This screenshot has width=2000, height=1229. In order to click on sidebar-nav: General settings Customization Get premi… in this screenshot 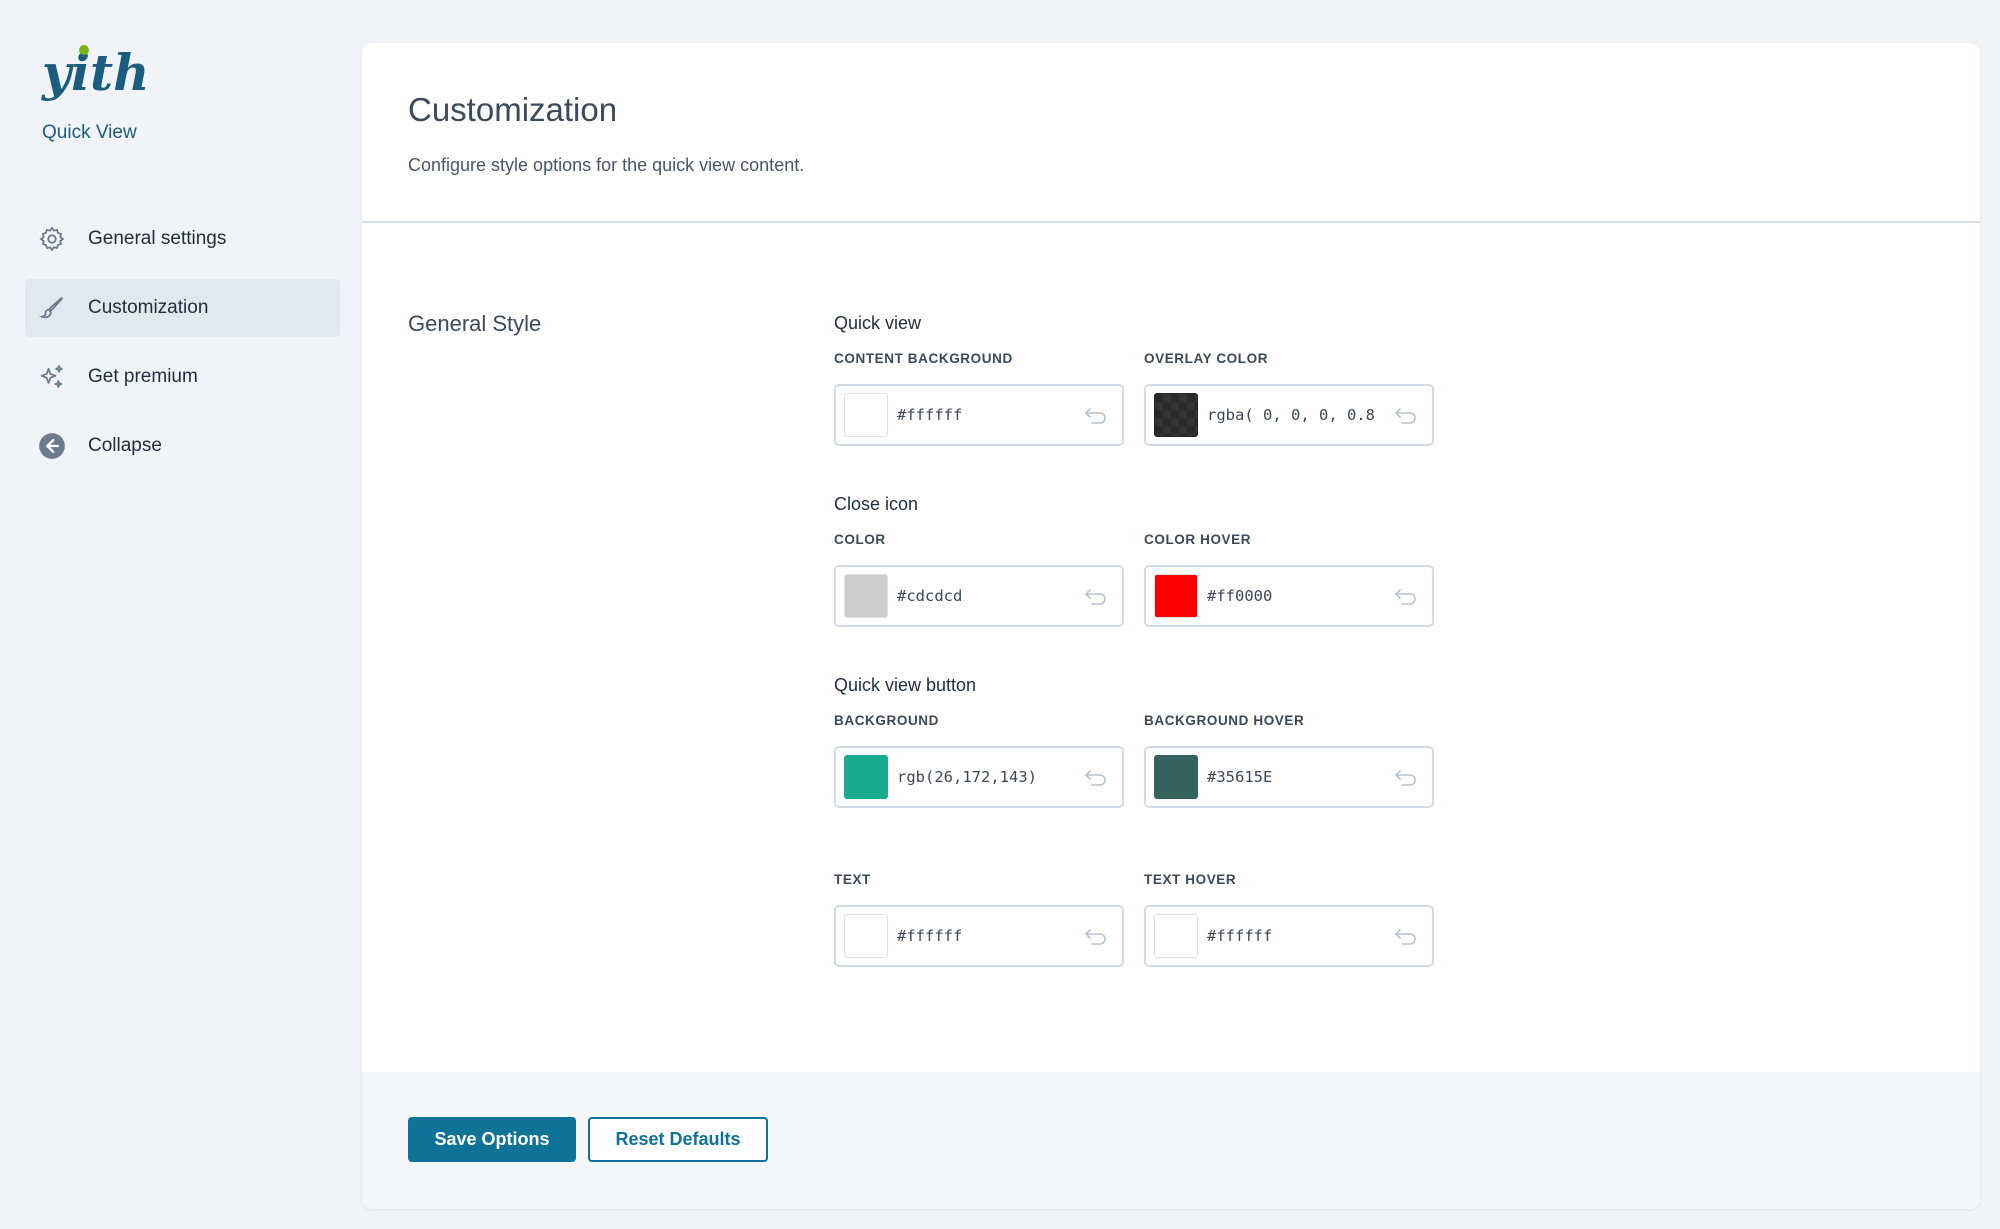, I will do `click(182, 348)`.